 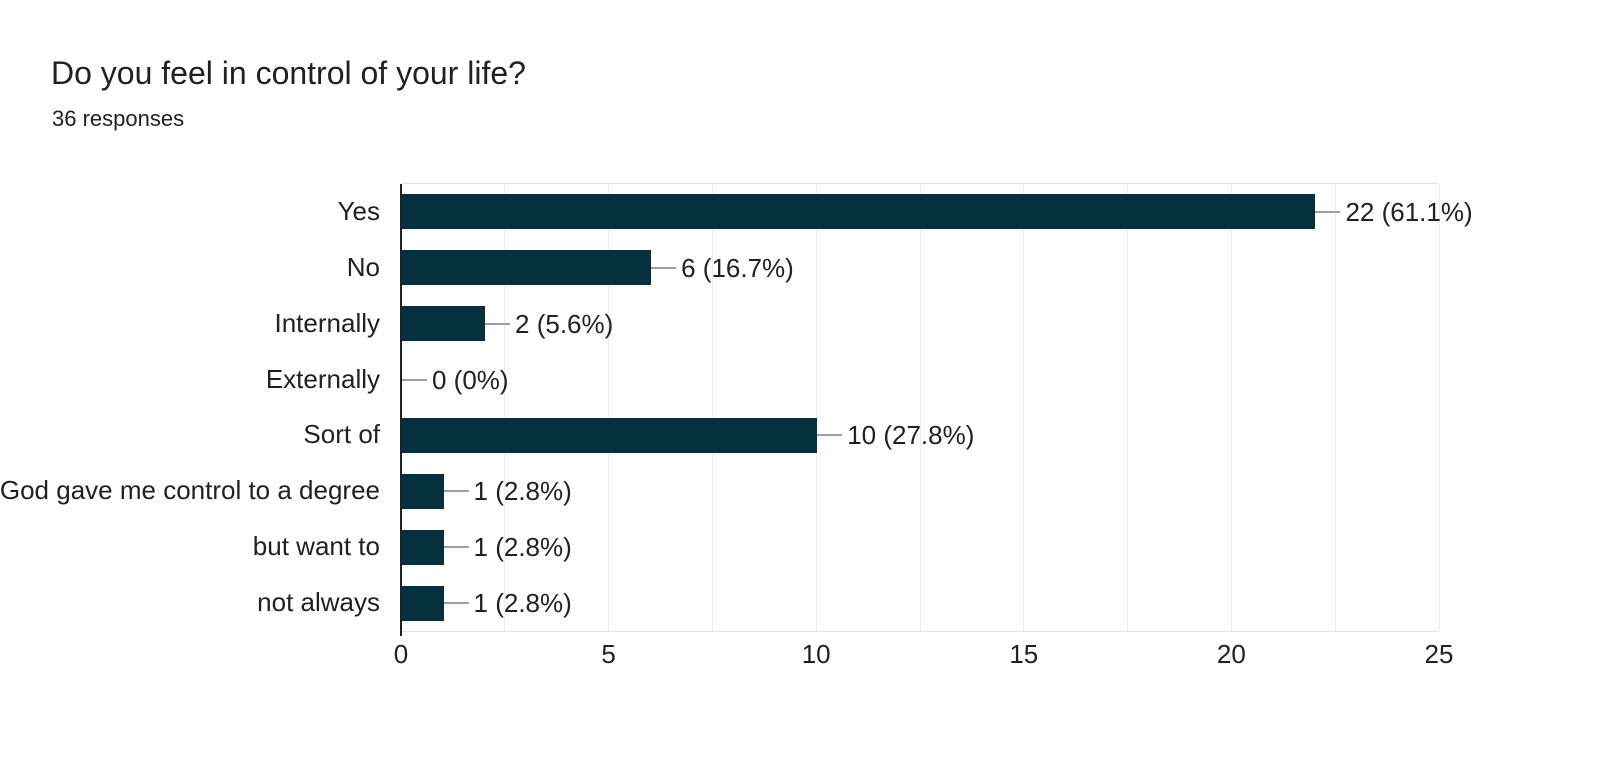 I want to click on x-tick-label: 15, so click(x=1024, y=654).